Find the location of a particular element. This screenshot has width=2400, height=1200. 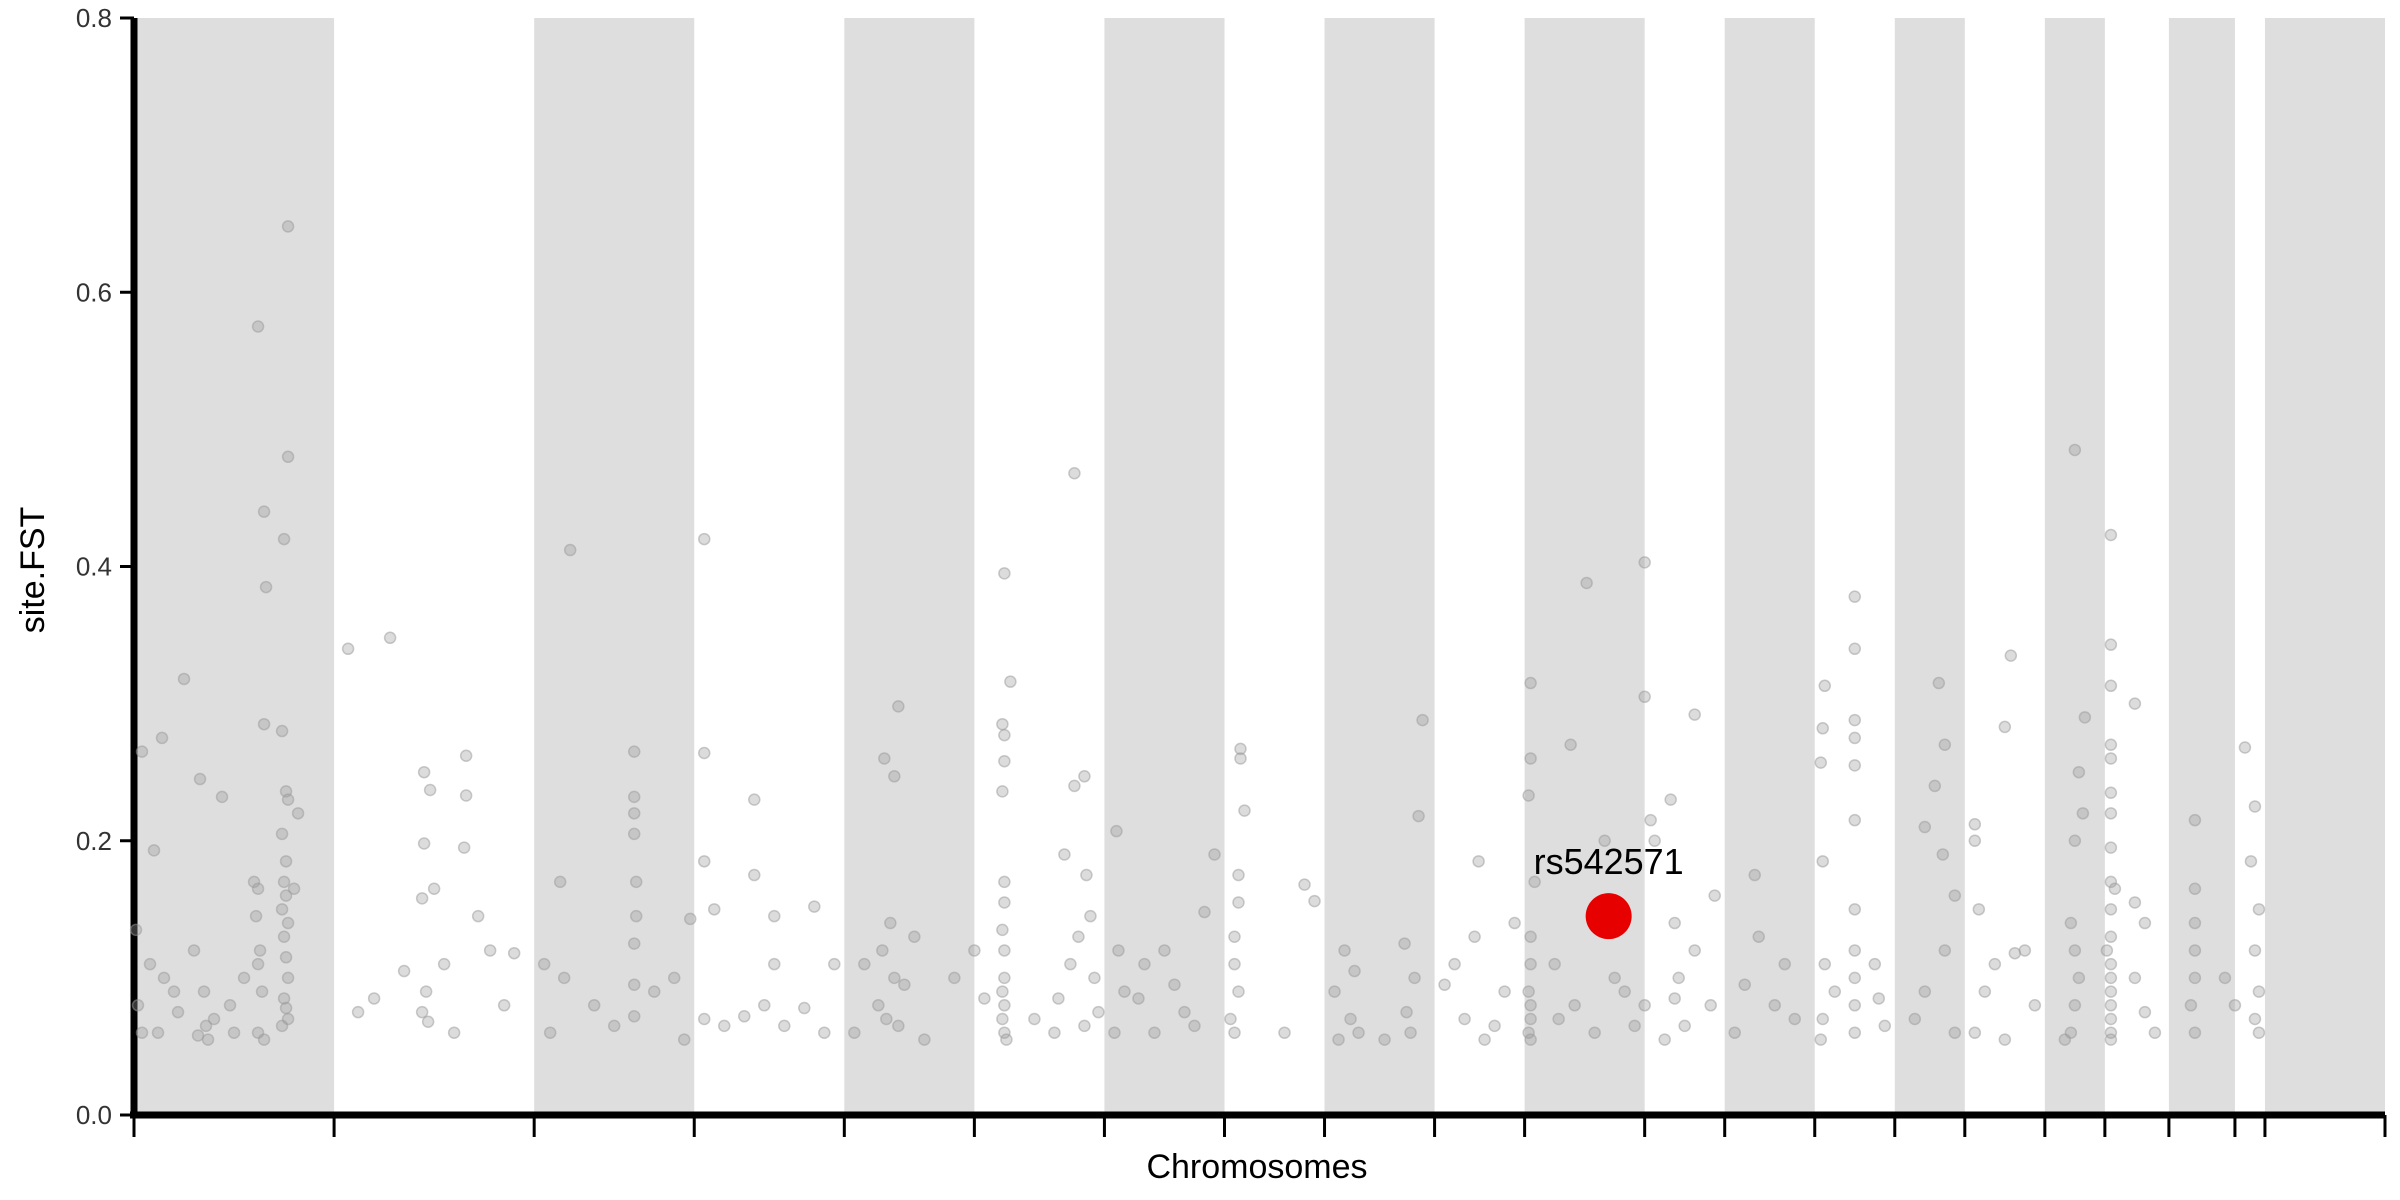

highlight-label: rs542571 is located at coordinates (1609, 861).